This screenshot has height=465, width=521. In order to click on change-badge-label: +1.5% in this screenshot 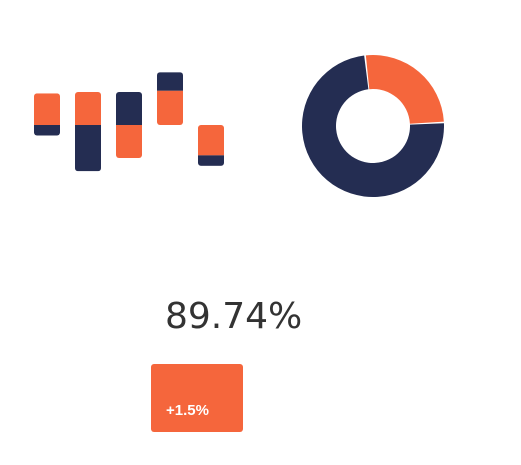, I will do `click(187, 410)`.